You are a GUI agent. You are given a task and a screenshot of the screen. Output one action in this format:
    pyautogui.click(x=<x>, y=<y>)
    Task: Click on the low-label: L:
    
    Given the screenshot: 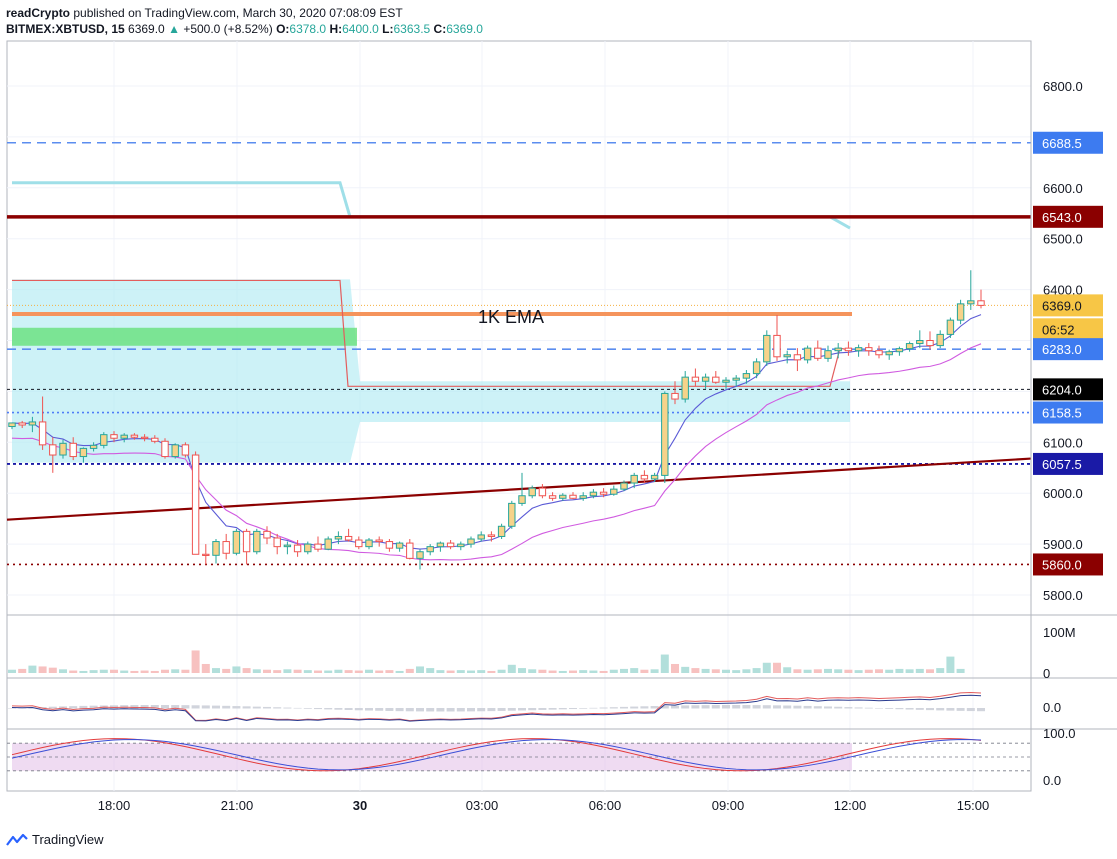 What is the action you would take?
    pyautogui.click(x=388, y=29)
    